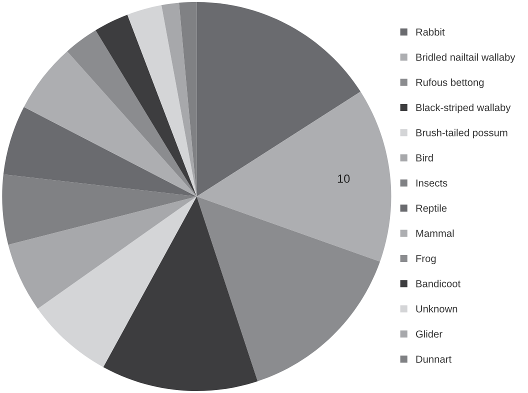 The height and width of the screenshot is (393, 528). I want to click on legend-label: Bridled nailtail wallaby, so click(466, 58).